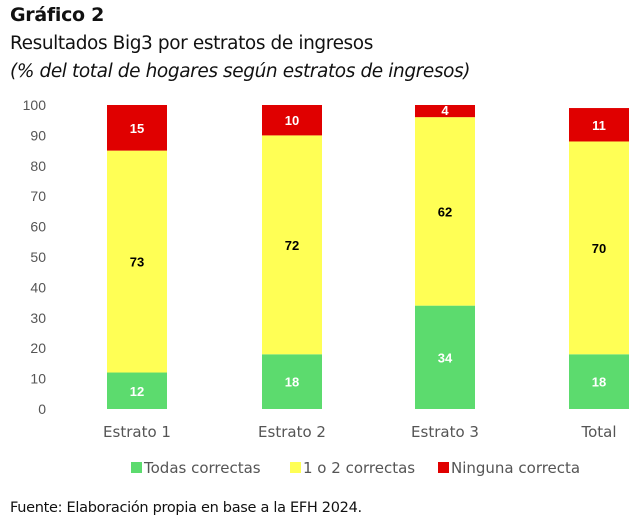 The image size is (643, 524). Describe the element at coordinates (191, 43) in the screenshot. I see `chart-title: Resultados Big3 por estratos de ingresos` at that location.